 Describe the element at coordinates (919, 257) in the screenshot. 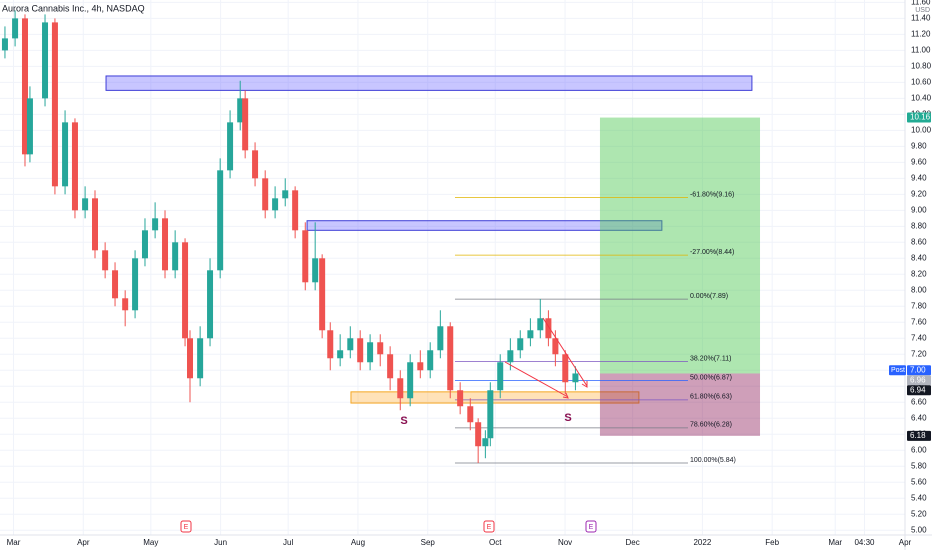

I see `y-tick-label: 8.40` at that location.